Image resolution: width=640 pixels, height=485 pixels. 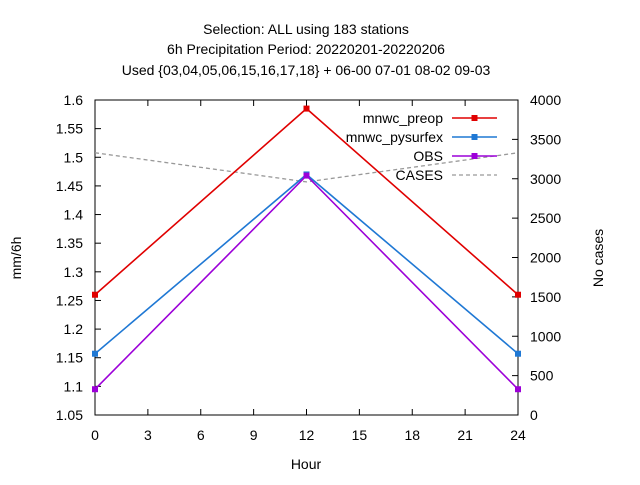 What do you see at coordinates (69, 300) in the screenshot?
I see `y-tick-label: 1.25` at bounding box center [69, 300].